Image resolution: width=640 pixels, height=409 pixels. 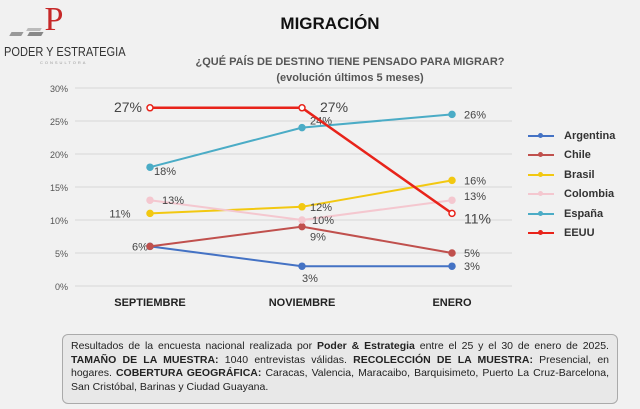 What do you see at coordinates (59, 155) in the screenshot?
I see `y-tick-label: 20%` at bounding box center [59, 155].